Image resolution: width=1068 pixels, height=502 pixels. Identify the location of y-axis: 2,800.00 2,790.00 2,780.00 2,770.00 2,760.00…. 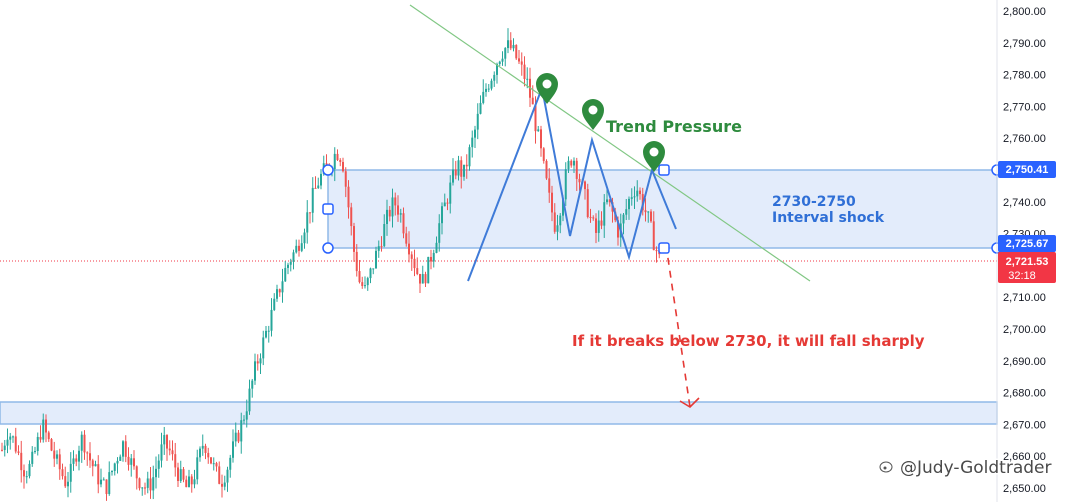
(1024, 250).